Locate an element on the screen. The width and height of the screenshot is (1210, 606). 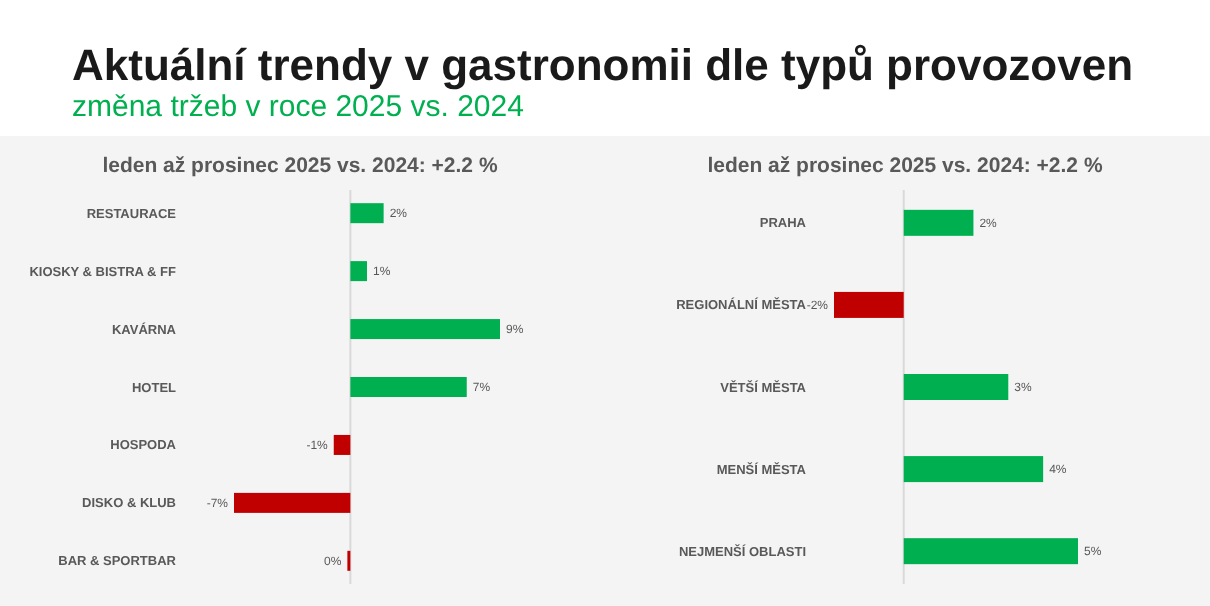
text: Aktuální trendy v gastronomii dle typů provozoven is located at coordinates (603, 65).